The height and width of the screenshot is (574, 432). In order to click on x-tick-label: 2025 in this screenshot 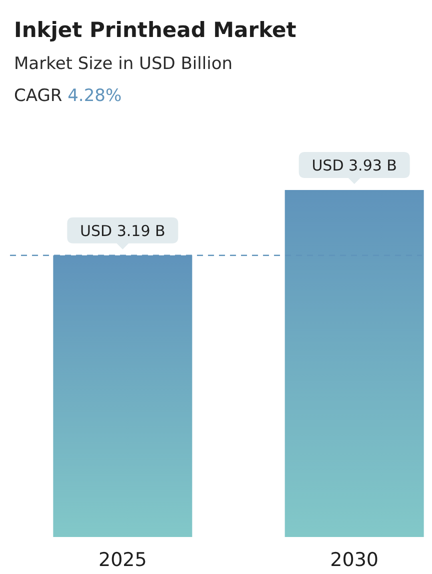, I will do `click(122, 560)`.